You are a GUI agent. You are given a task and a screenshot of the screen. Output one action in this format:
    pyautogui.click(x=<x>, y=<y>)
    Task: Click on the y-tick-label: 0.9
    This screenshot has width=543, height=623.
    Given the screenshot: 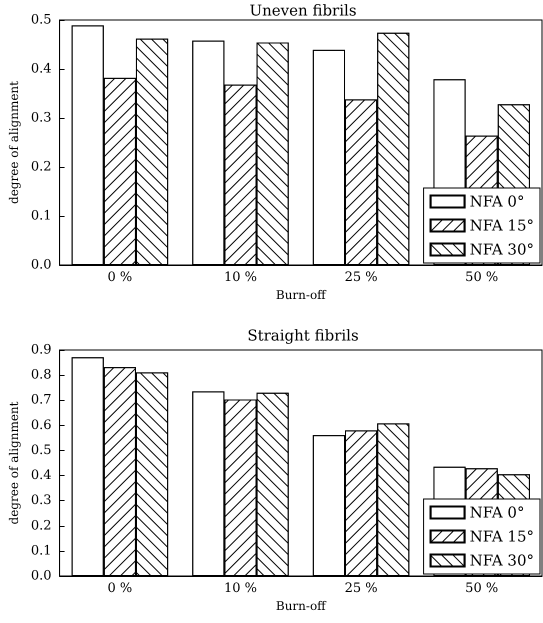 What is the action you would take?
    pyautogui.click(x=41, y=350)
    